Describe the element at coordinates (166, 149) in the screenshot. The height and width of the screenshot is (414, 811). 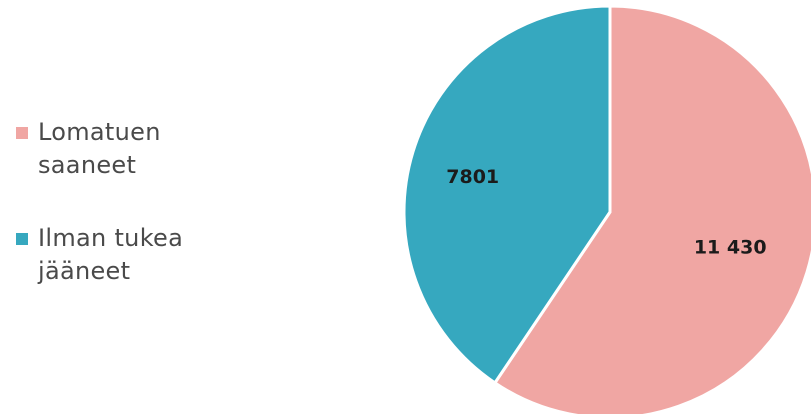
I see `legend-item-lomatuen-saaneet: Lomatuen saaneet` at that location.